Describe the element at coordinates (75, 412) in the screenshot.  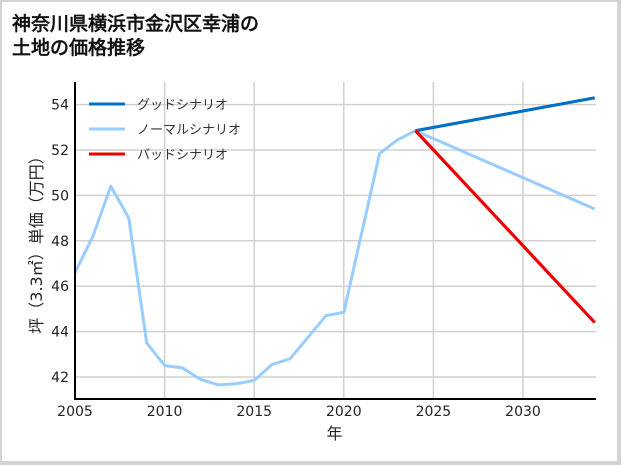
I see `x-tick-label: 2005` at that location.